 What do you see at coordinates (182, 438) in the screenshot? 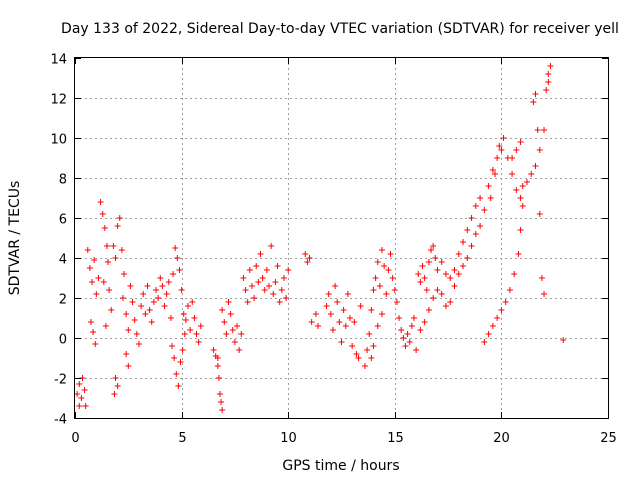
I see `x-tick-label: 5` at bounding box center [182, 438].